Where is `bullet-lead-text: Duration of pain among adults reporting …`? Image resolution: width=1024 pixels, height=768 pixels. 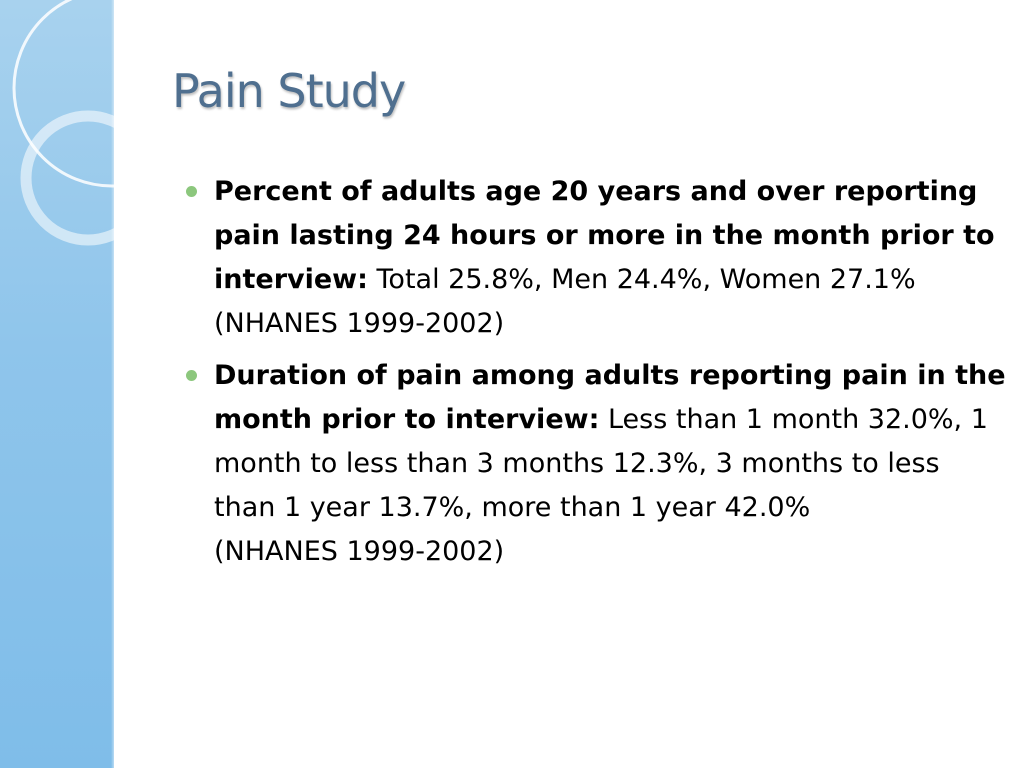
bullet-lead-text: Duration of pain among adults reporting … is located at coordinates (610, 397).